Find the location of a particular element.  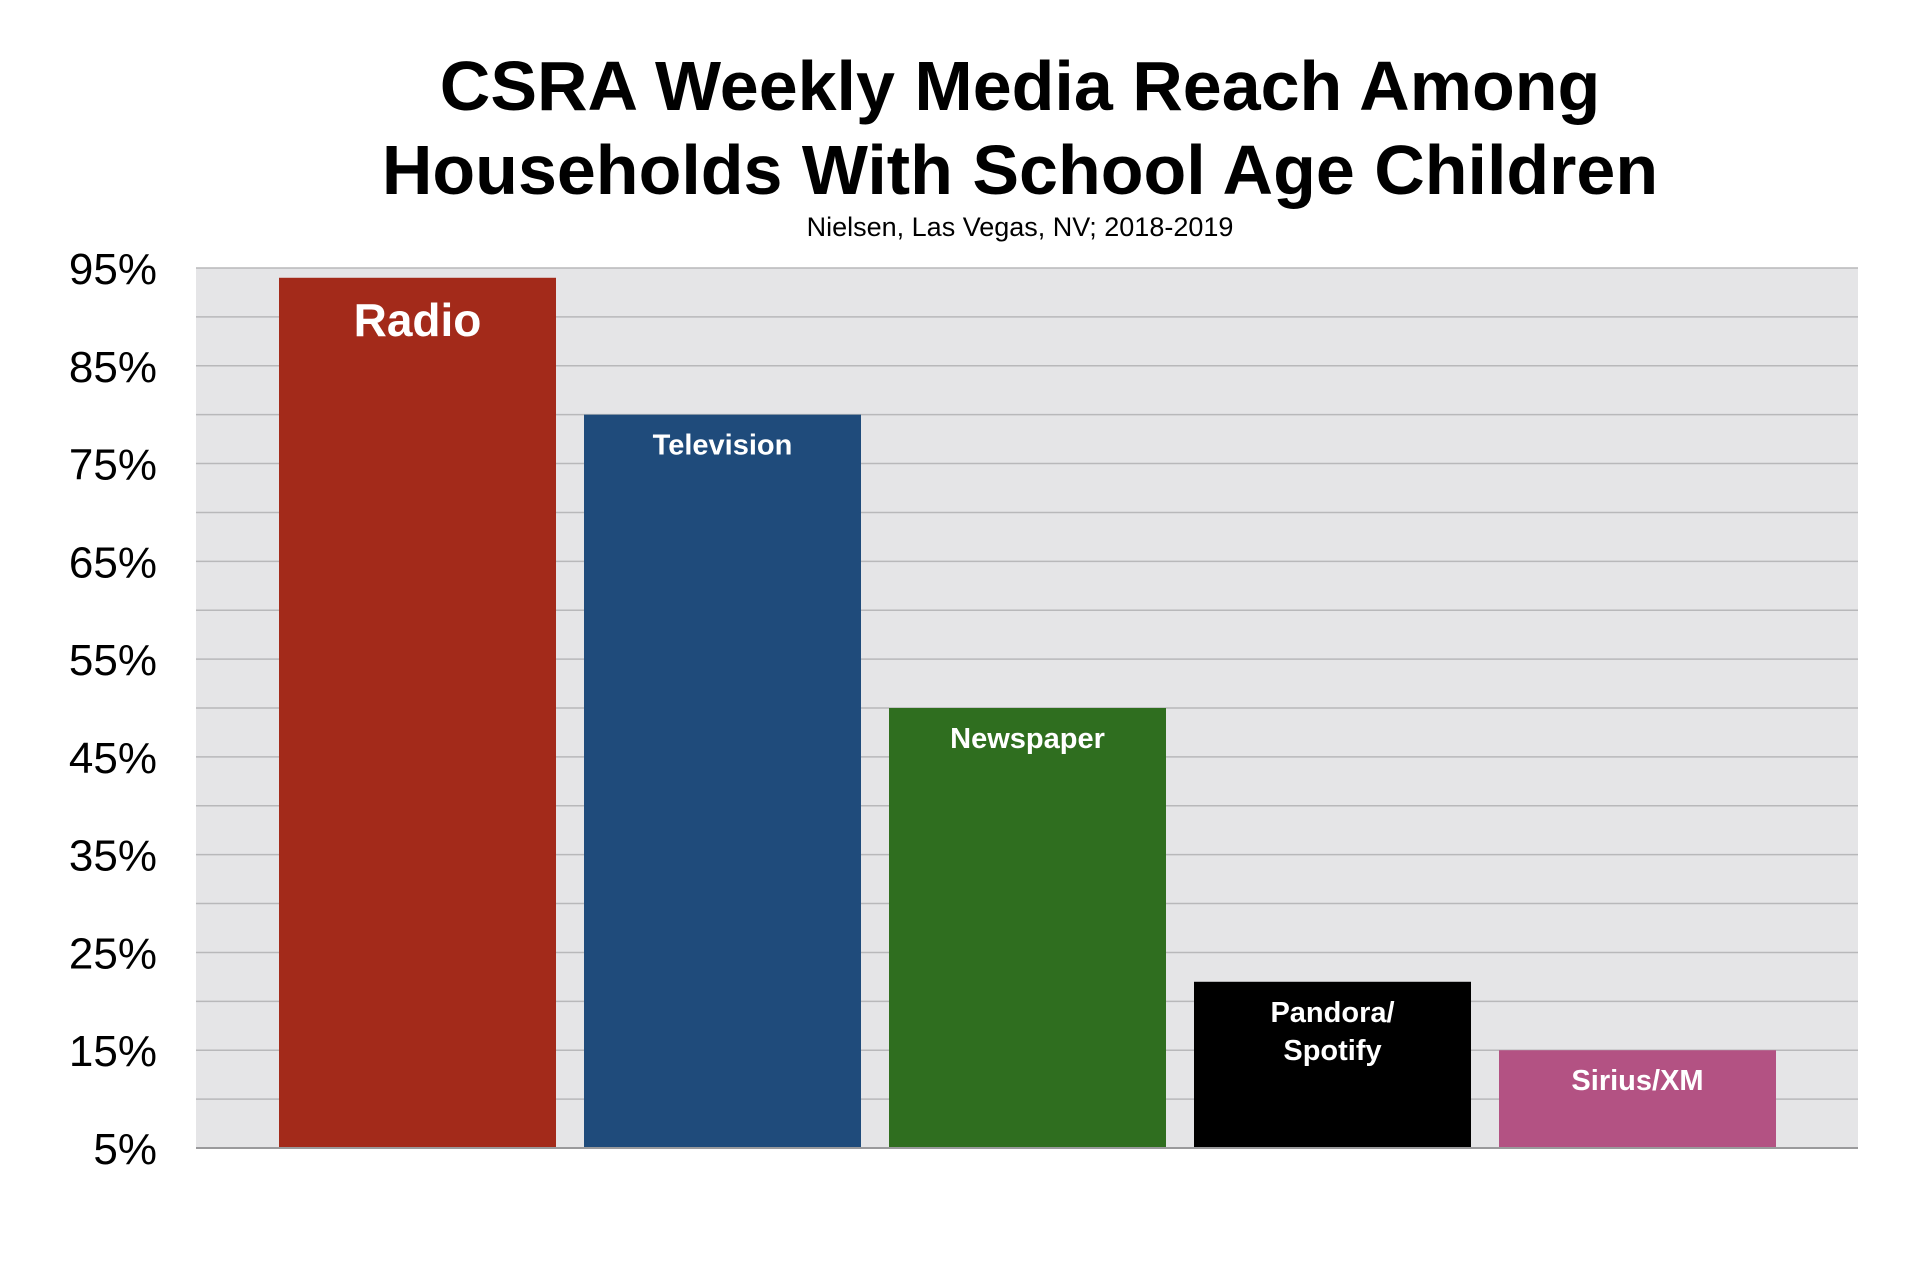

bar-label: Newspaper is located at coordinates (1027, 739).